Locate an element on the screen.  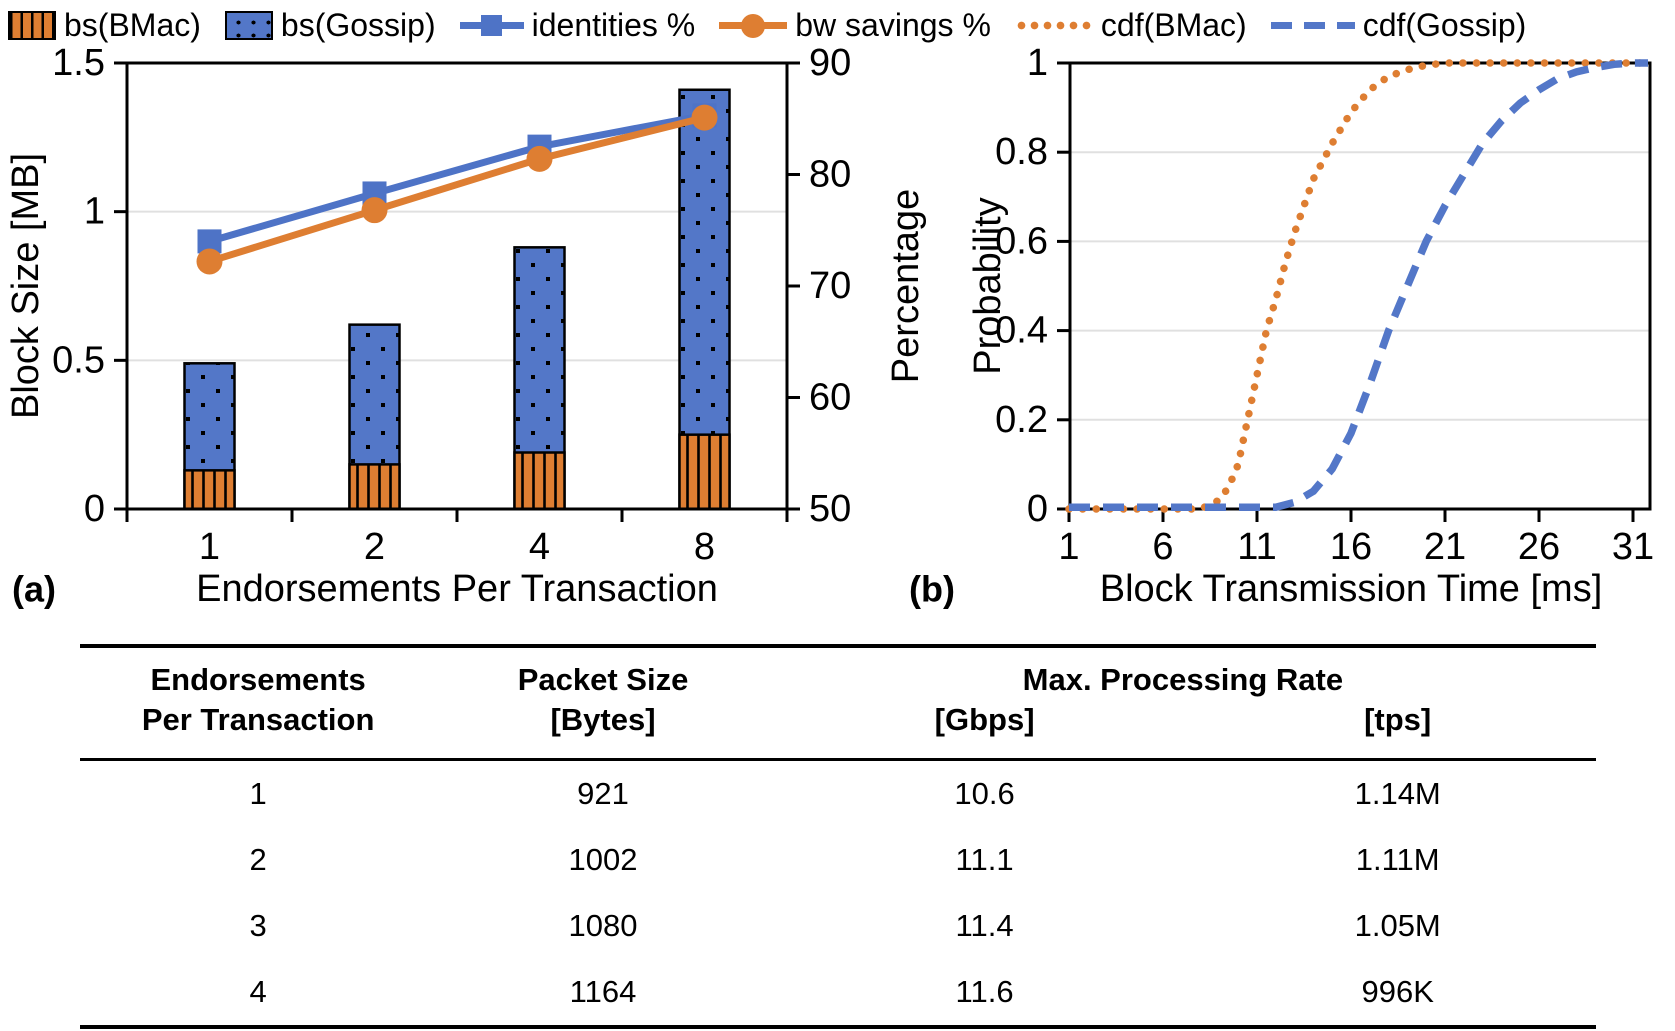
x-axis-tick-label: 31 is located at coordinates (1633, 547).